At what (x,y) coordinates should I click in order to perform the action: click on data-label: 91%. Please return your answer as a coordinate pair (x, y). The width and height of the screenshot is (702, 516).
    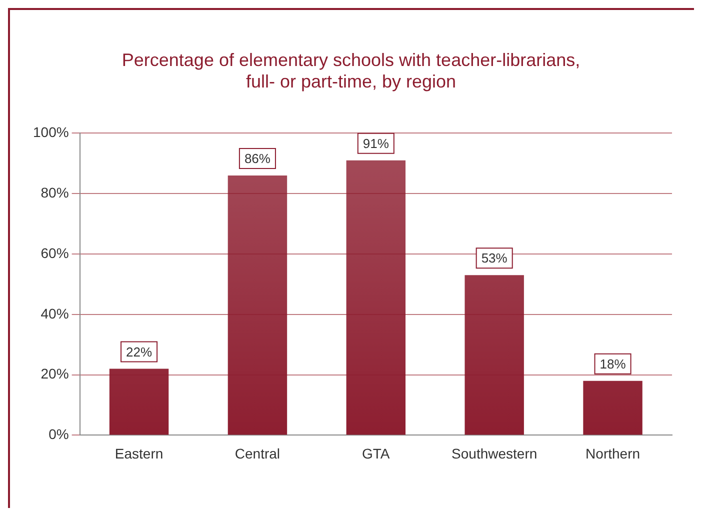
    Looking at the image, I should click on (376, 143).